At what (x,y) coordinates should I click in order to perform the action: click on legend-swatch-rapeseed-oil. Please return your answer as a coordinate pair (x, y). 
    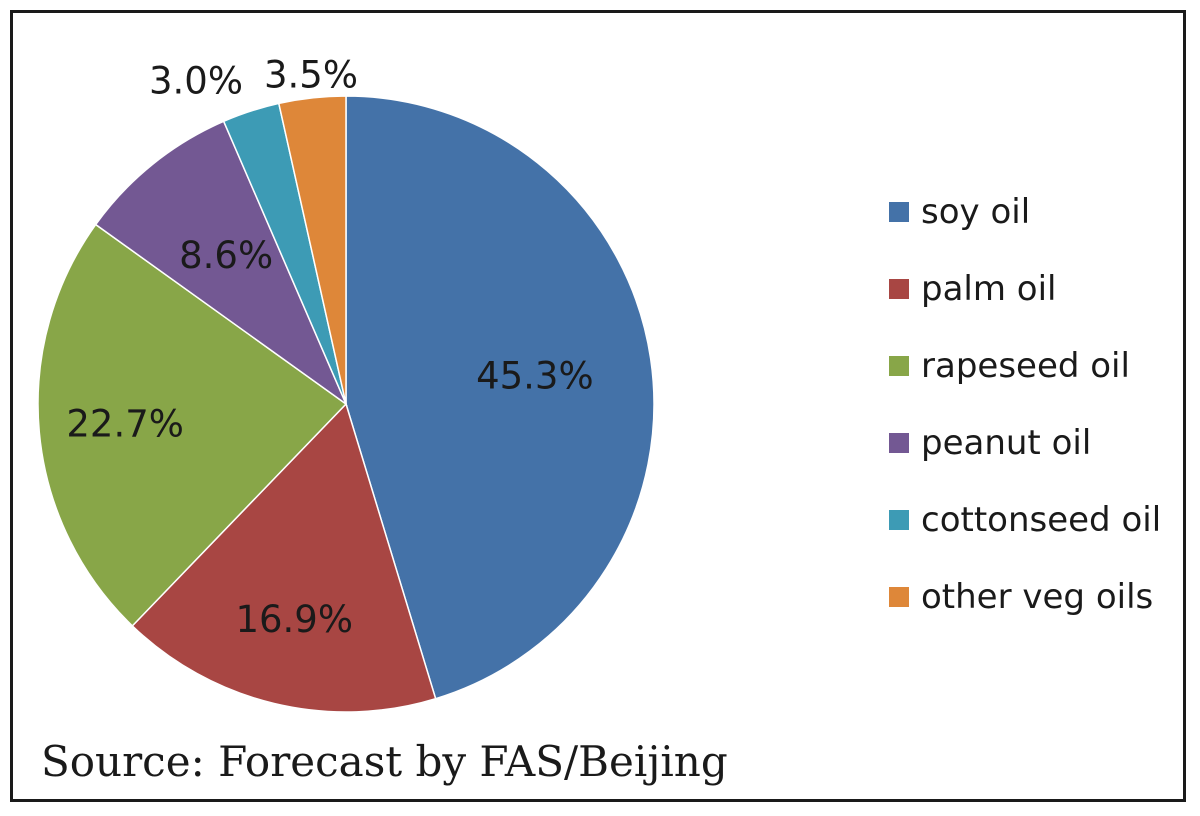
    Looking at the image, I should click on (899, 366).